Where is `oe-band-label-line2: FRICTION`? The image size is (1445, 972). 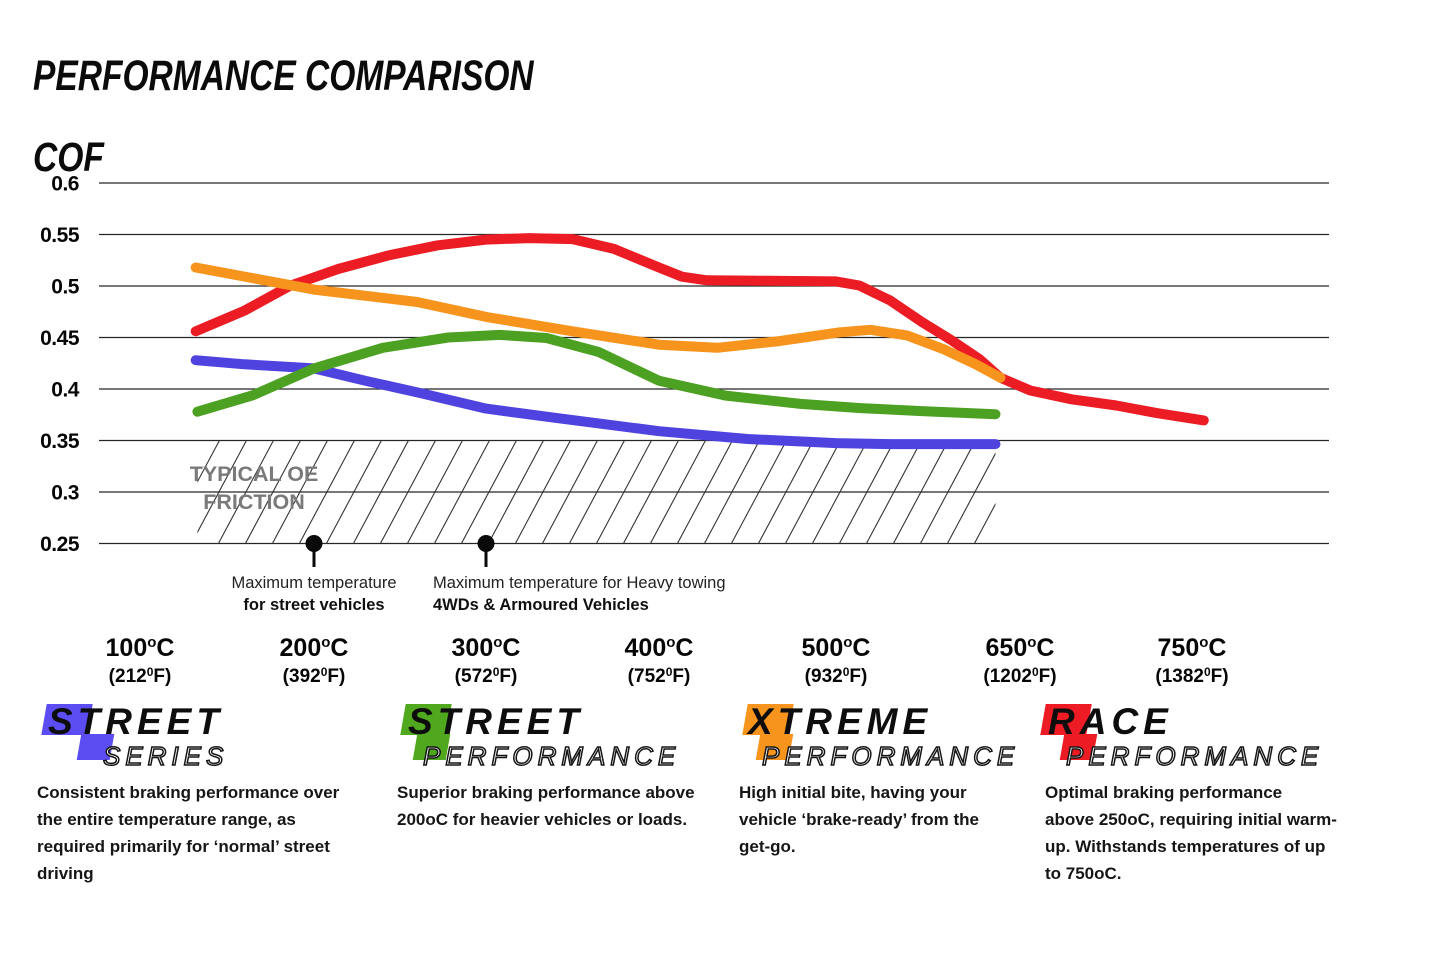 oe-band-label-line2: FRICTION is located at coordinates (254, 502).